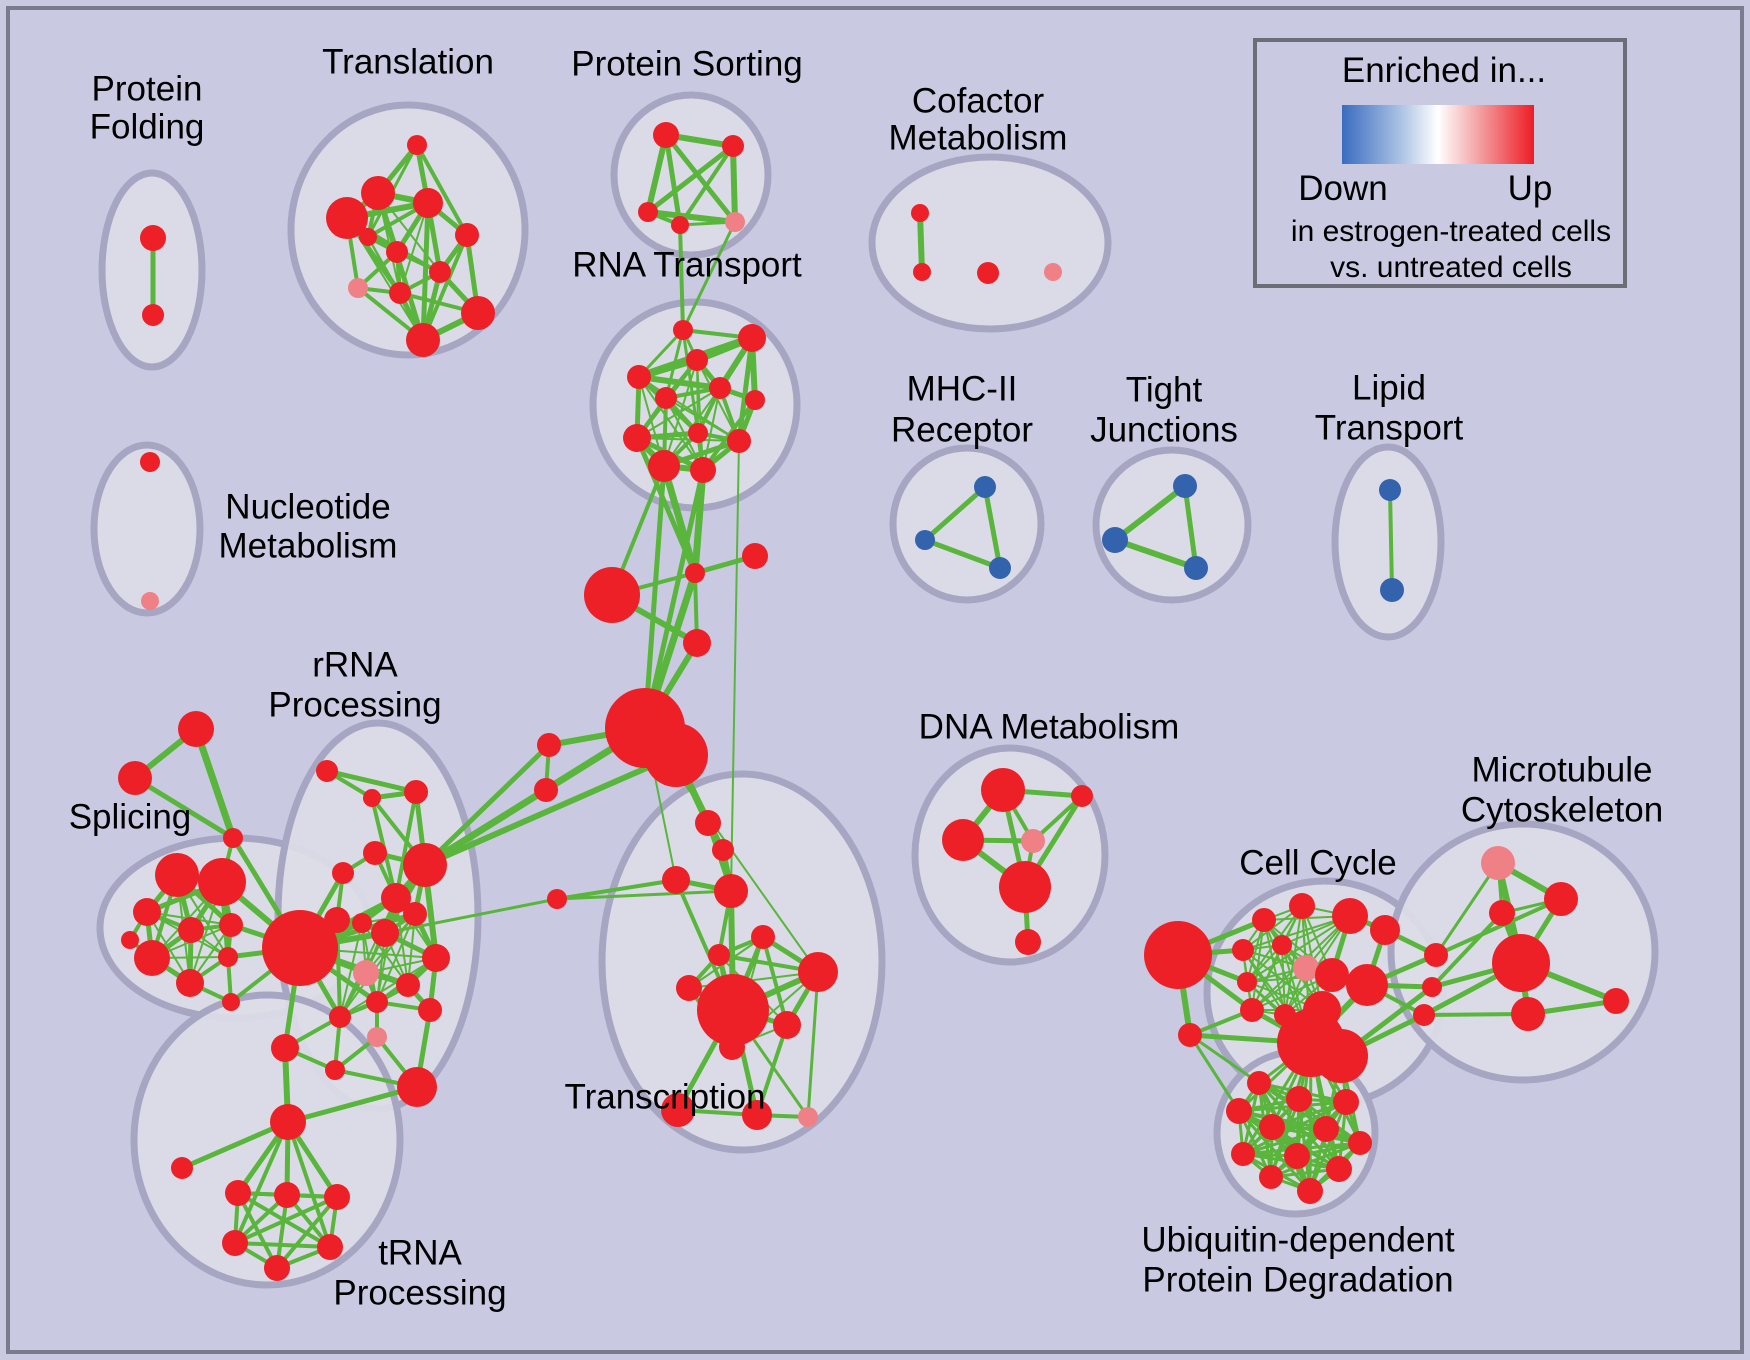 This screenshot has height=1360, width=1750. What do you see at coordinates (267, 1140) in the screenshot?
I see `cluster-ellipse-trna-processing` at bounding box center [267, 1140].